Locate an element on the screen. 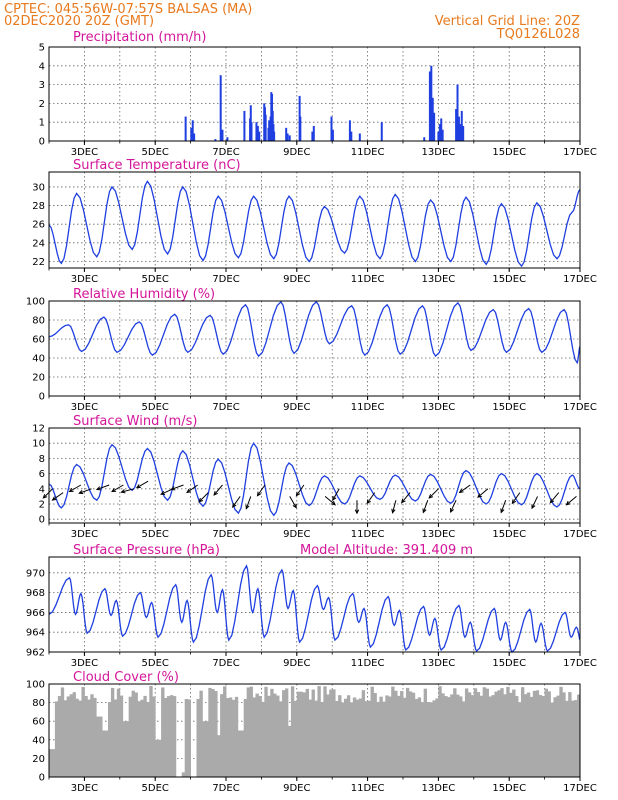  y-tick-label: 6 is located at coordinates (42, 474).